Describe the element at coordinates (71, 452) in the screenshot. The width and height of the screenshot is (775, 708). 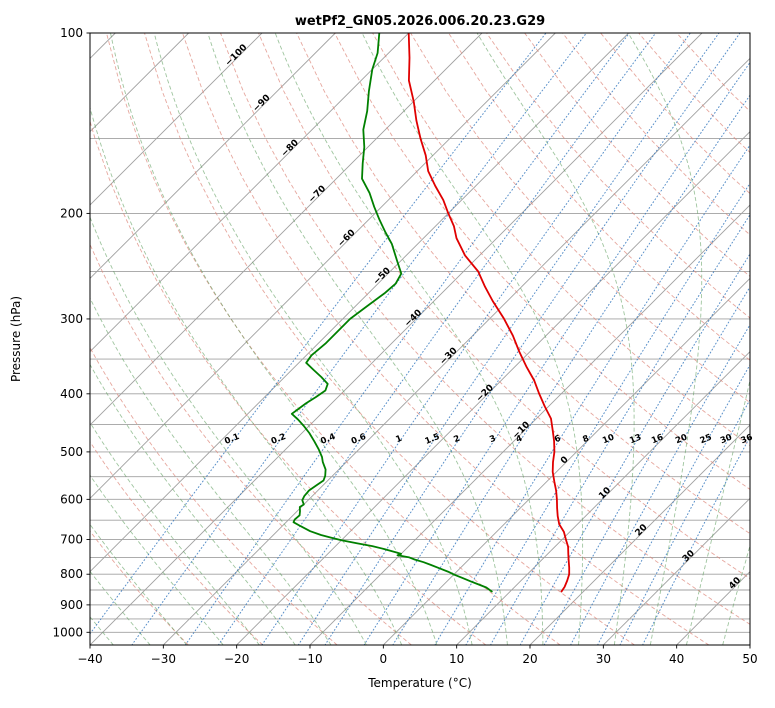
I see `y-tick-label: 500` at that location.